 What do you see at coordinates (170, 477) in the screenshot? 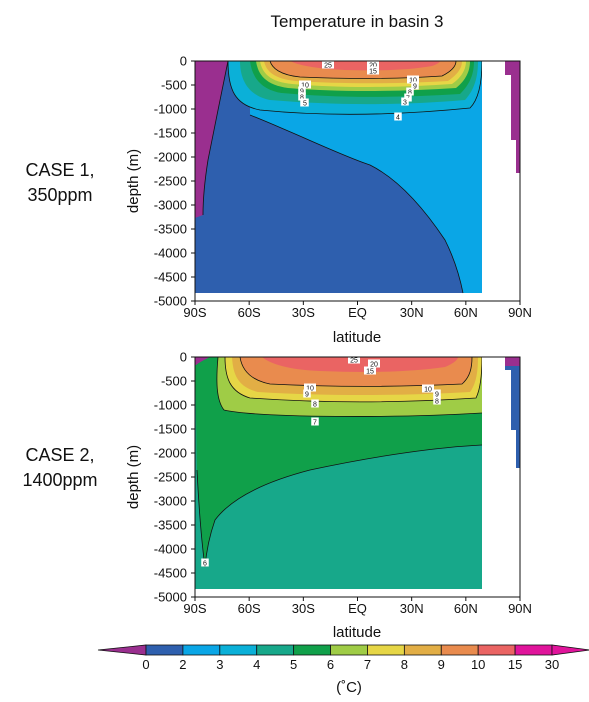
I see `y-tick-label: -2500` at bounding box center [170, 477].